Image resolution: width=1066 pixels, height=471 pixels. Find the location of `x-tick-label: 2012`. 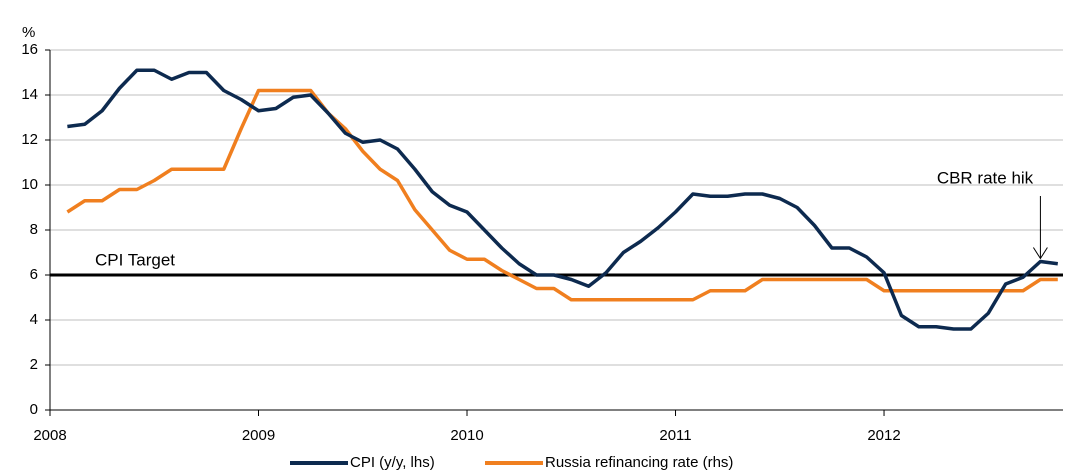

x-tick-label: 2012 is located at coordinates (883, 435).